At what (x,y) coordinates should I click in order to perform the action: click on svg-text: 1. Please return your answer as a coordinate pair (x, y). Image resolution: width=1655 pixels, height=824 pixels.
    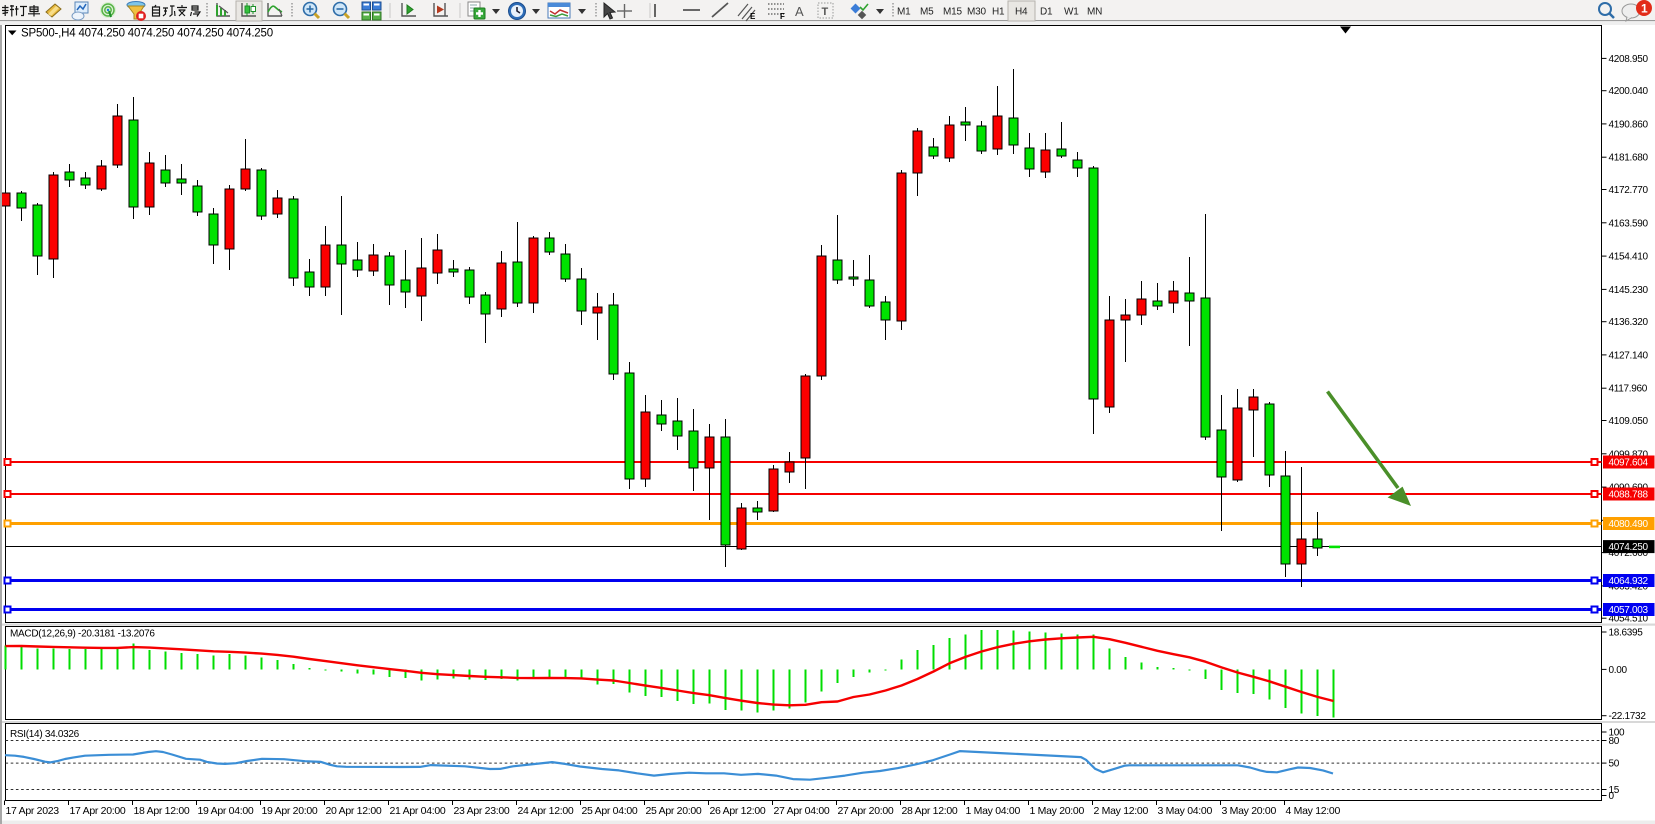
    Looking at the image, I should click on (1644, 9).